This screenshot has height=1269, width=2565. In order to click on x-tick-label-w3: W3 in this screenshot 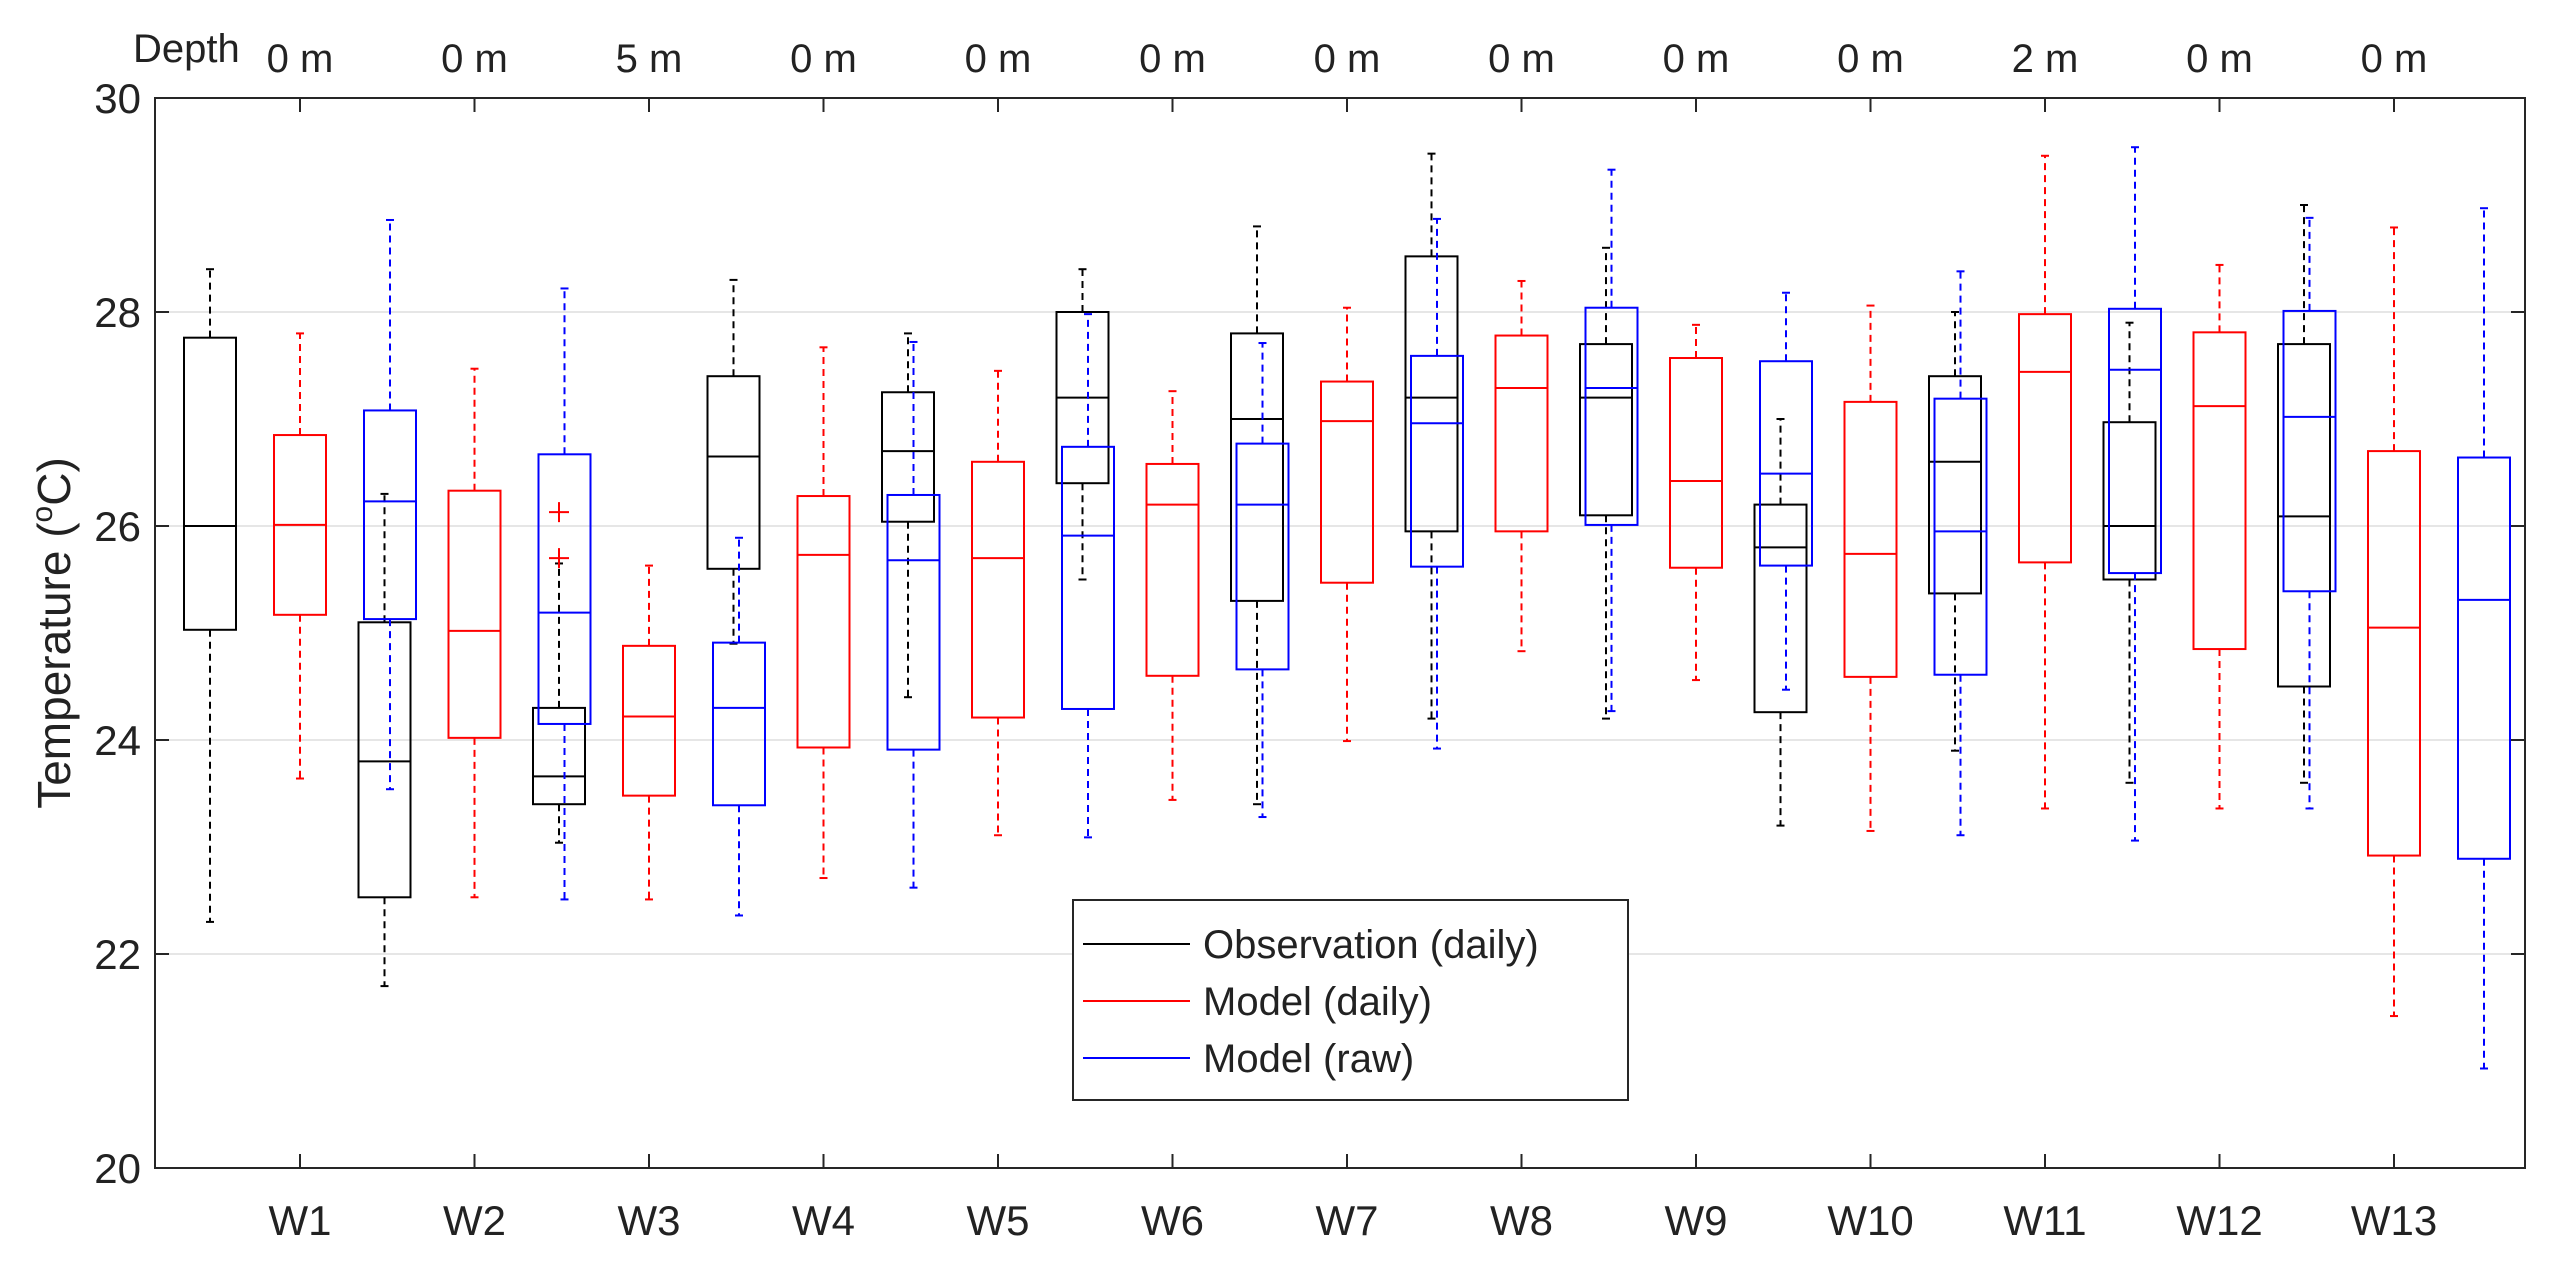, I will do `click(649, 1220)`.